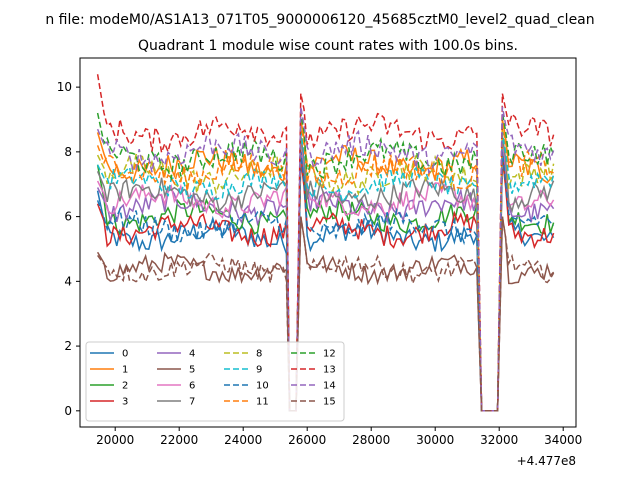  Describe the element at coordinates (192, 386) in the screenshot. I see `legend-label-6: 6` at that location.